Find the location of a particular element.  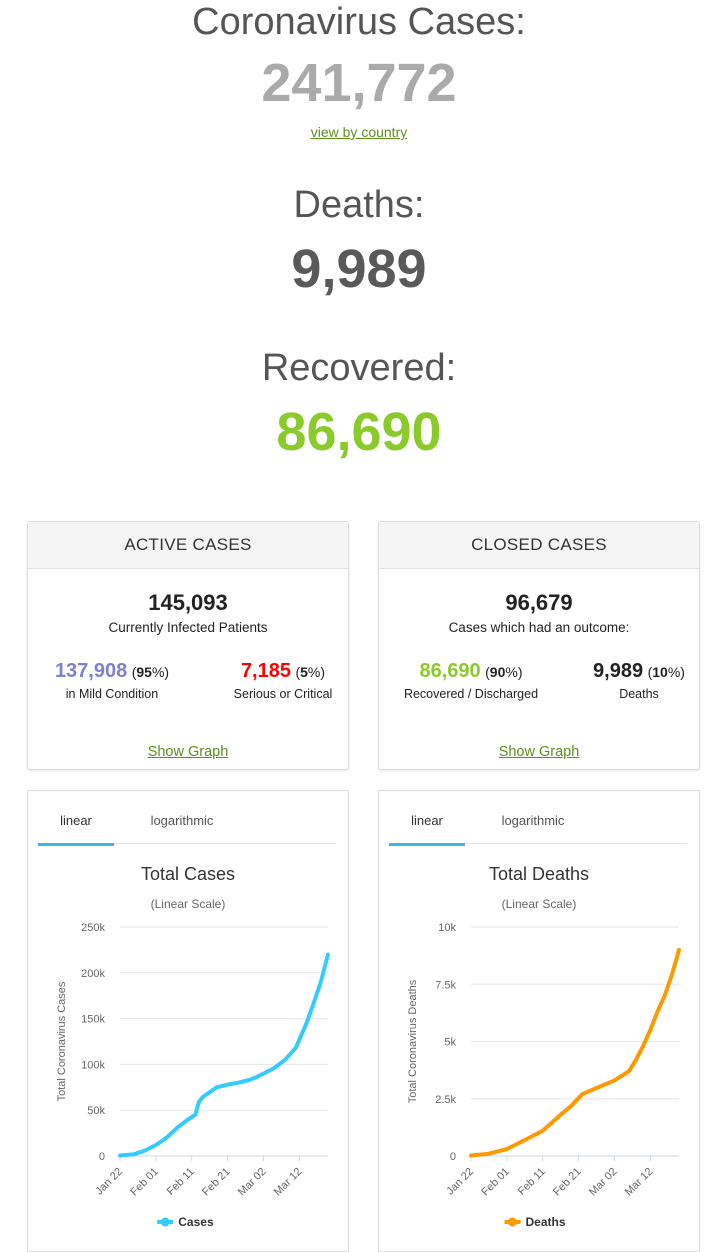

closed-cases-total: 96,679 is located at coordinates (539, 602).